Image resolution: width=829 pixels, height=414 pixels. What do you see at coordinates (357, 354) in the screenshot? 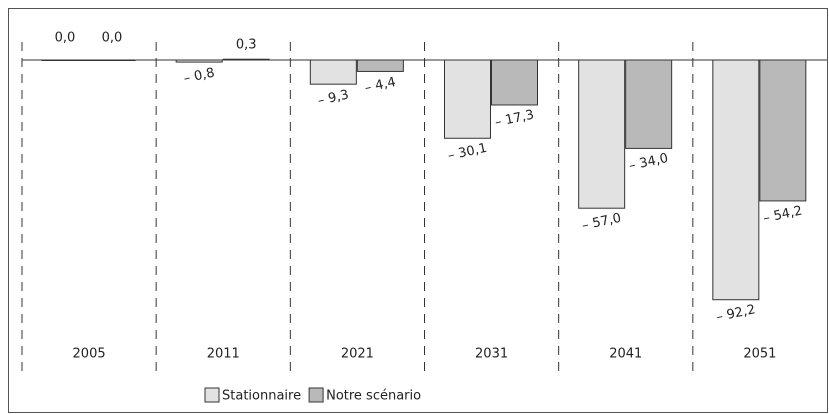
I see `x-tick-label: 2021` at bounding box center [357, 354].